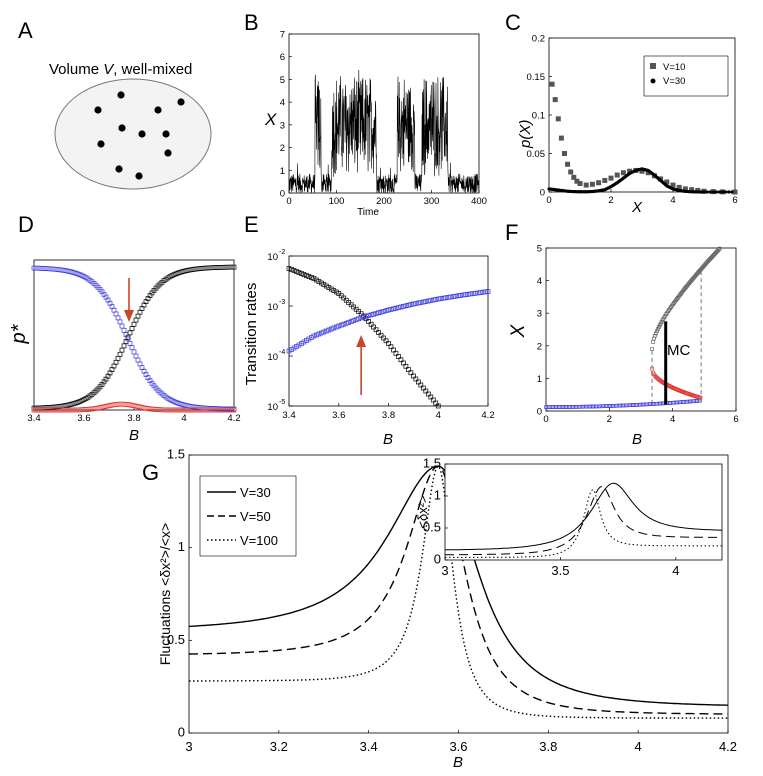 The height and width of the screenshot is (776, 763). Describe the element at coordinates (444, 570) in the screenshot. I see `inset-x-tick-label: 3` at that location.